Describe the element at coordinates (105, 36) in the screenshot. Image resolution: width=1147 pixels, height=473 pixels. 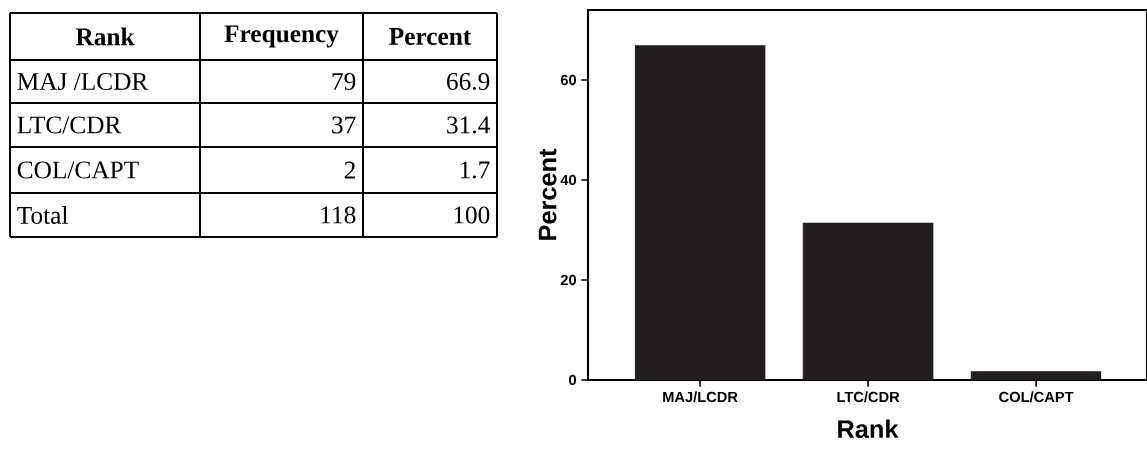
I see `text: Rank` at that location.